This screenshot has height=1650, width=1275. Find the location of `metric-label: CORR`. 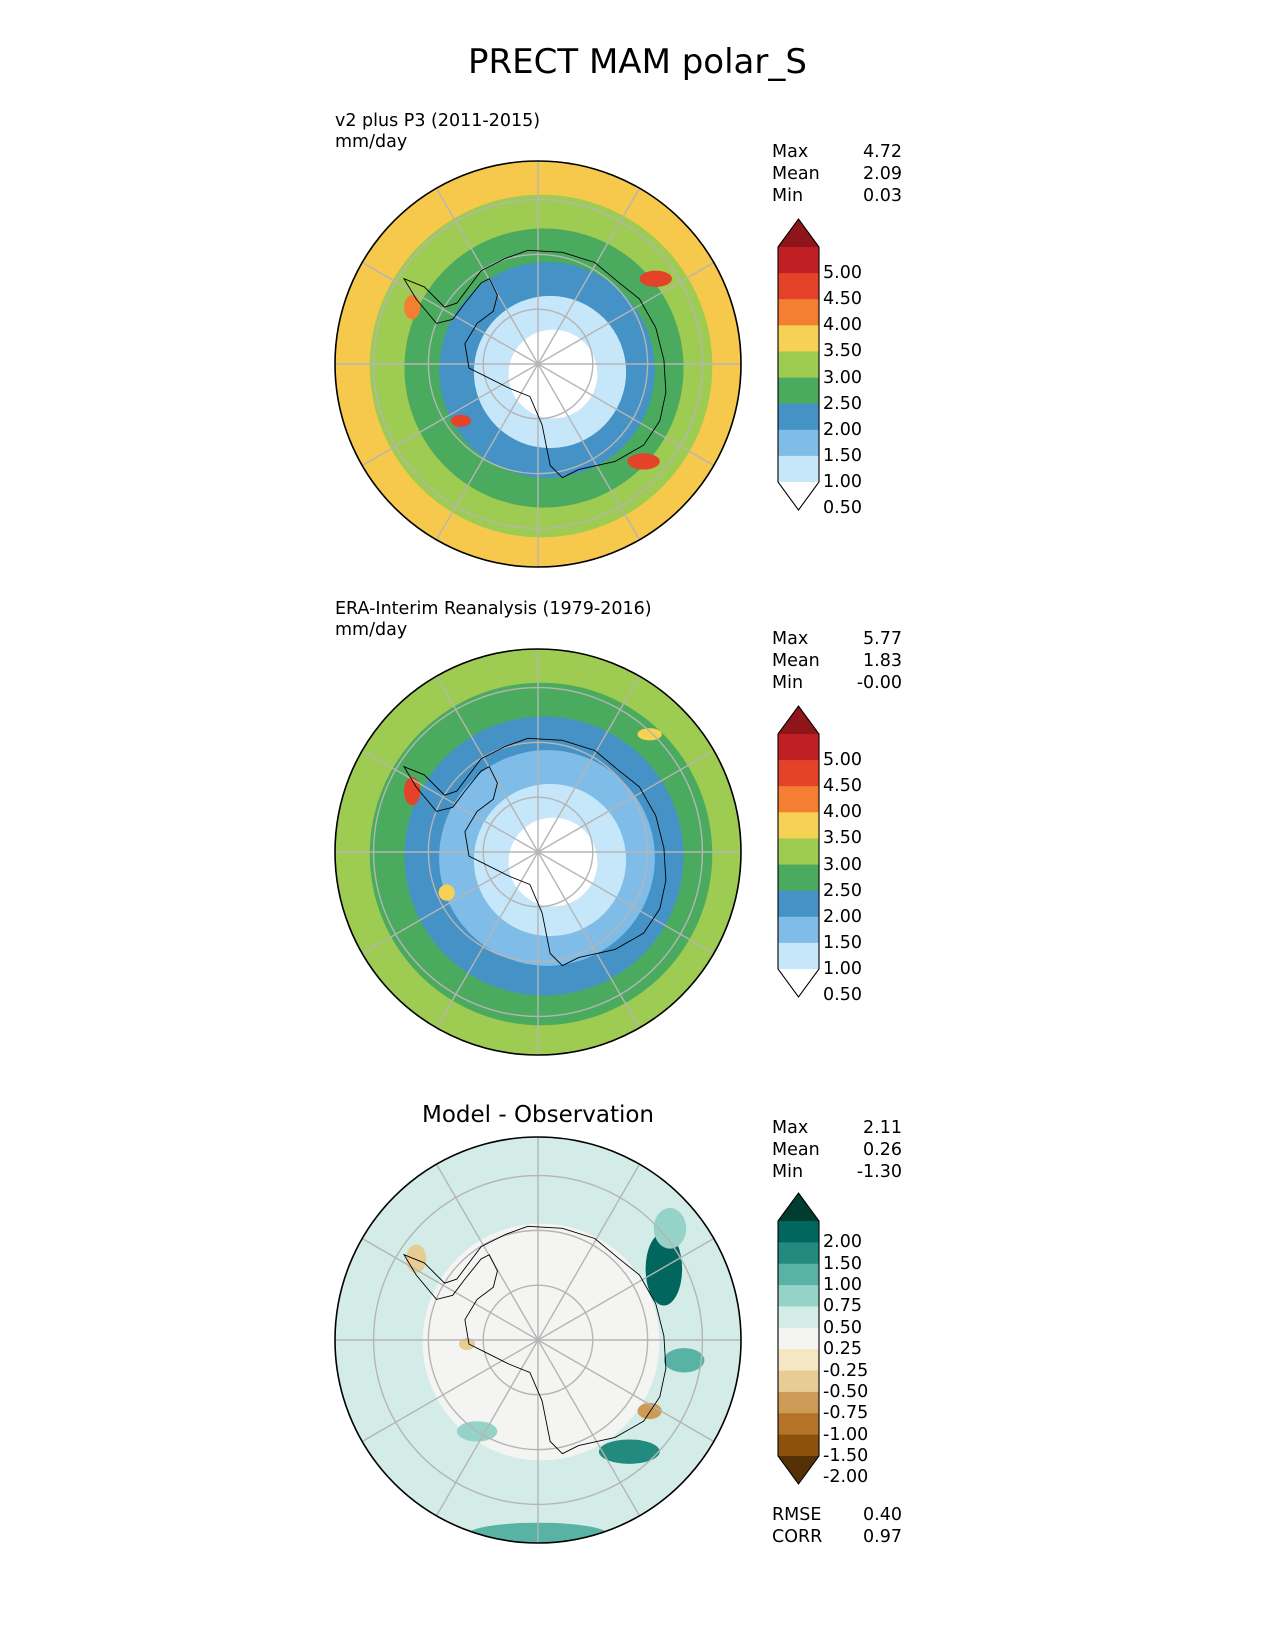

metric-label: CORR is located at coordinates (797, 1537).